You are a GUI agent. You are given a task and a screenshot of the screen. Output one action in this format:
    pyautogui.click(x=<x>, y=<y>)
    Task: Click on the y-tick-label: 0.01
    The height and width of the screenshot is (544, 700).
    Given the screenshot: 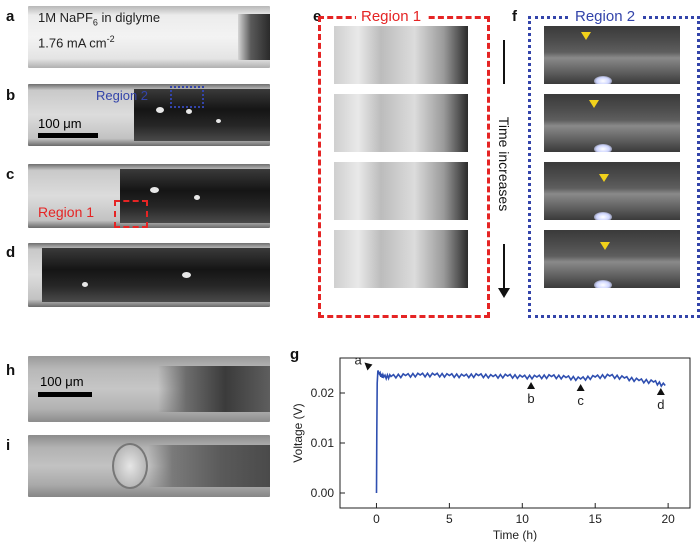 What is the action you would take?
    pyautogui.click(x=323, y=443)
    